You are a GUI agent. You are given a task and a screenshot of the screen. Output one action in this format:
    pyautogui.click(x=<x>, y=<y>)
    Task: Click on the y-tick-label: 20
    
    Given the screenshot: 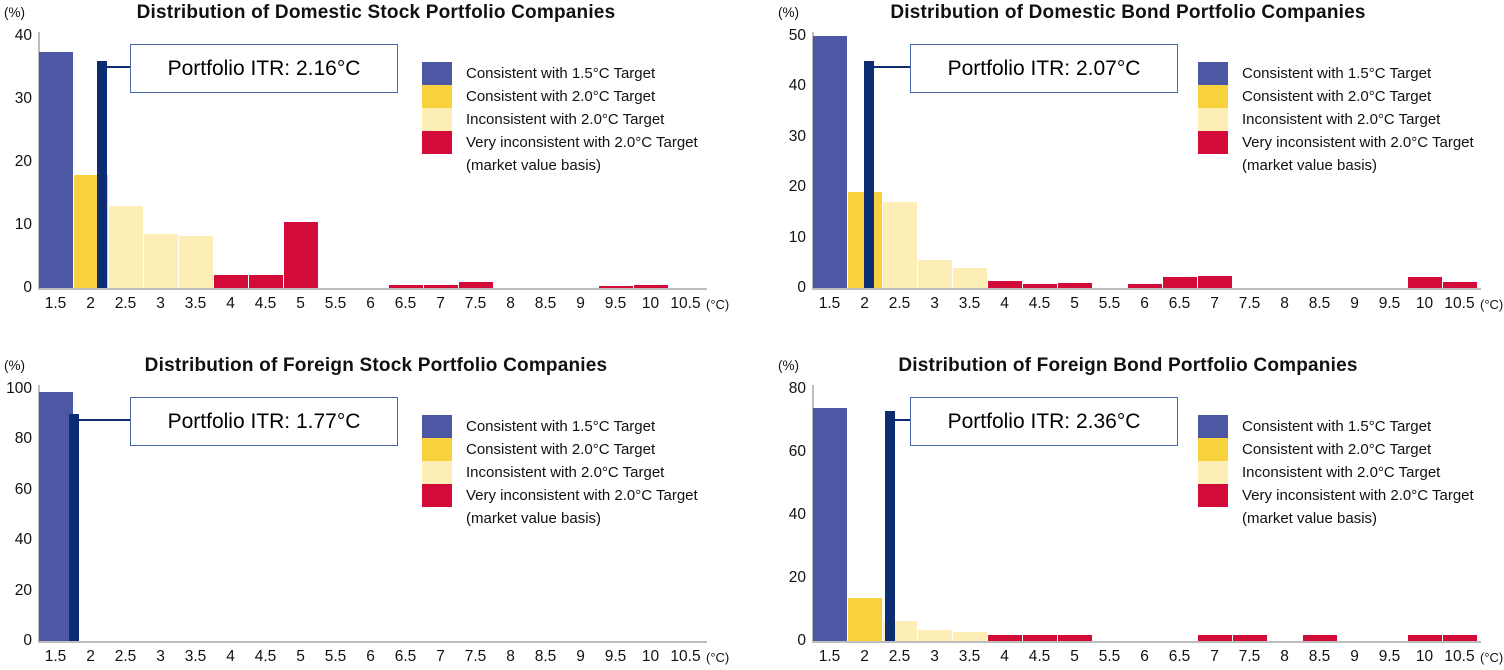 What is the action you would take?
    pyautogui.click(x=23, y=590)
    